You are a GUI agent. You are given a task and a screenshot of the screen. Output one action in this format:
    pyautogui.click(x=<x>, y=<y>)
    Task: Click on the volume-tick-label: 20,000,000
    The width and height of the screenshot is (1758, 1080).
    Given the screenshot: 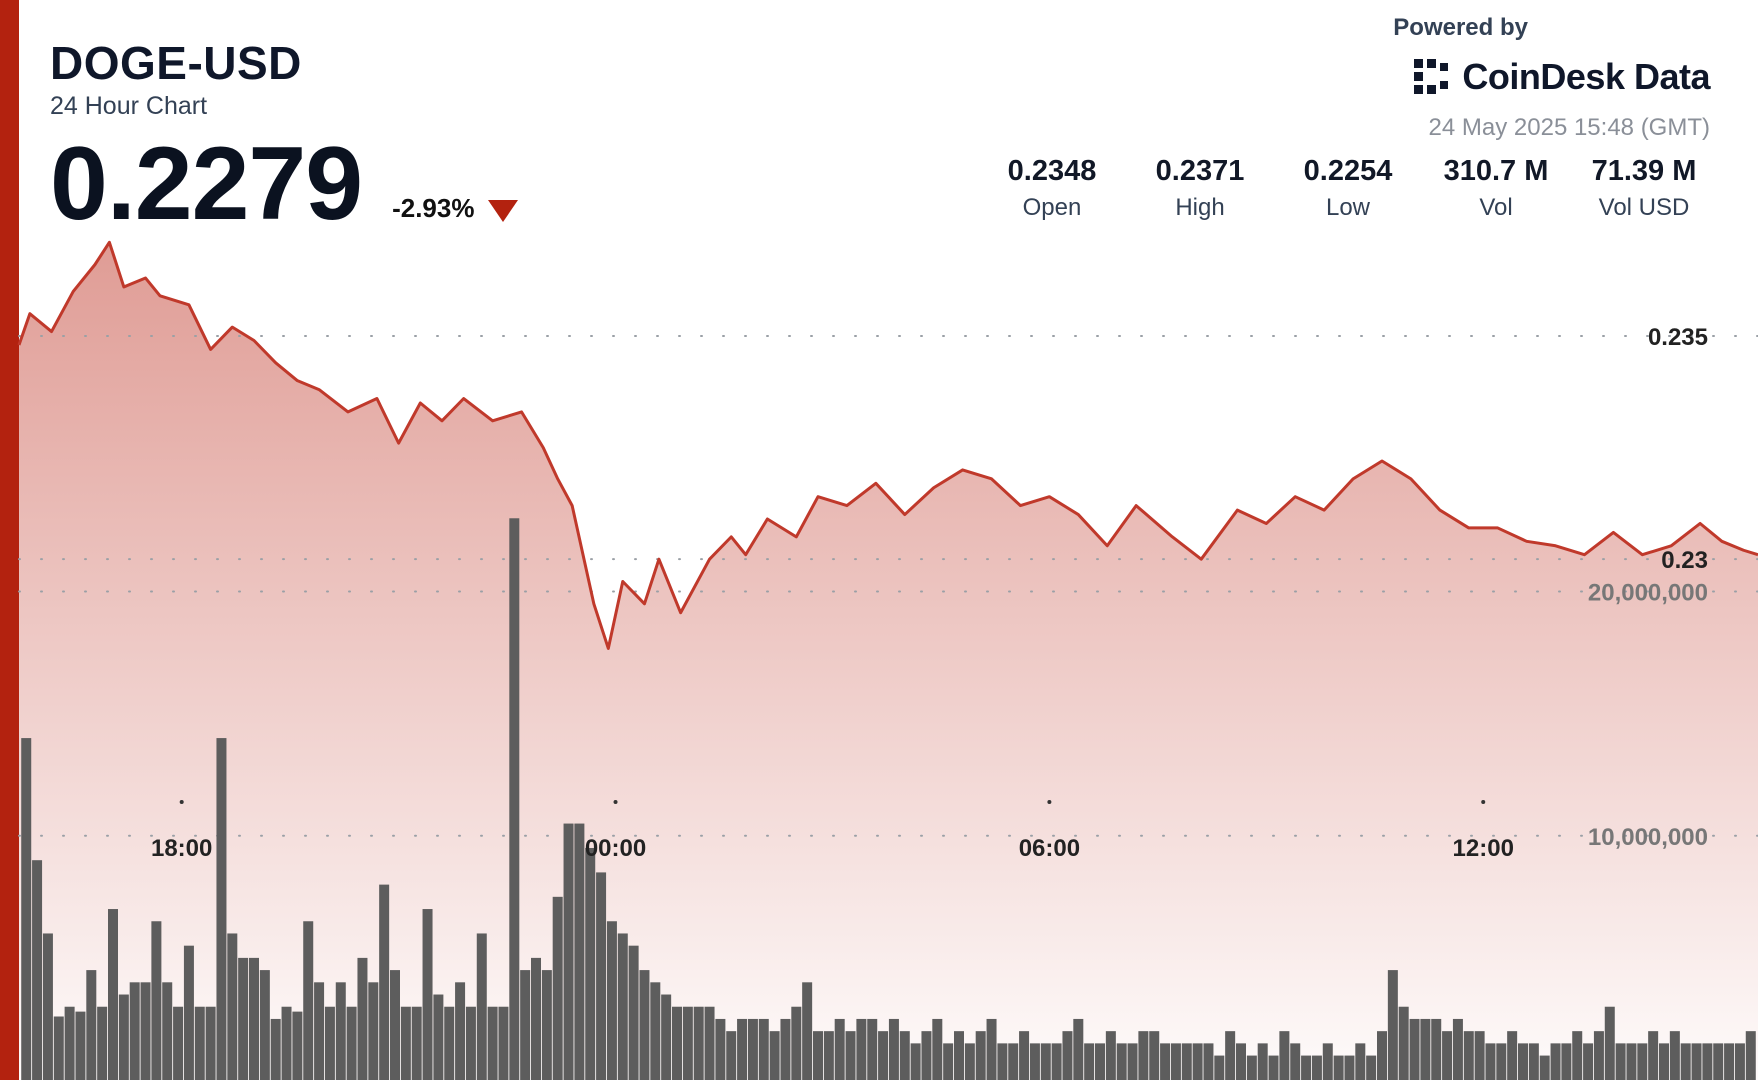 What is the action you would take?
    pyautogui.click(x=1648, y=593)
    